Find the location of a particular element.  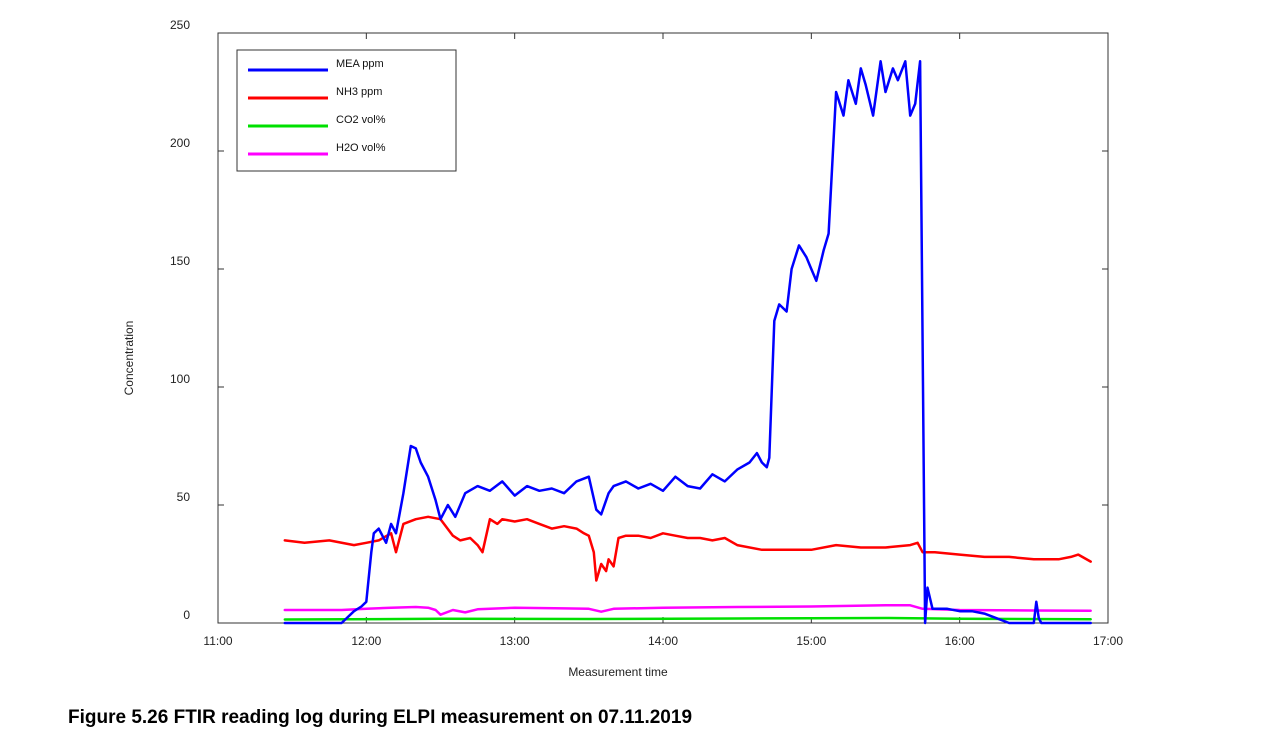

legend-label-h2o-vol: H2O vol% is located at coordinates (361, 148).